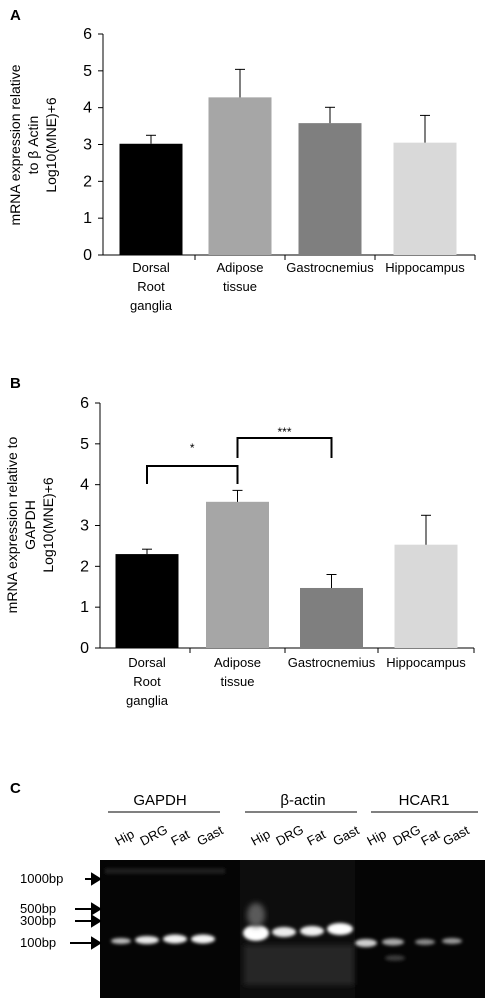 Image resolution: width=487 pixels, height=1000 pixels. I want to click on gel-group-actin: β-actin, so click(302, 800).